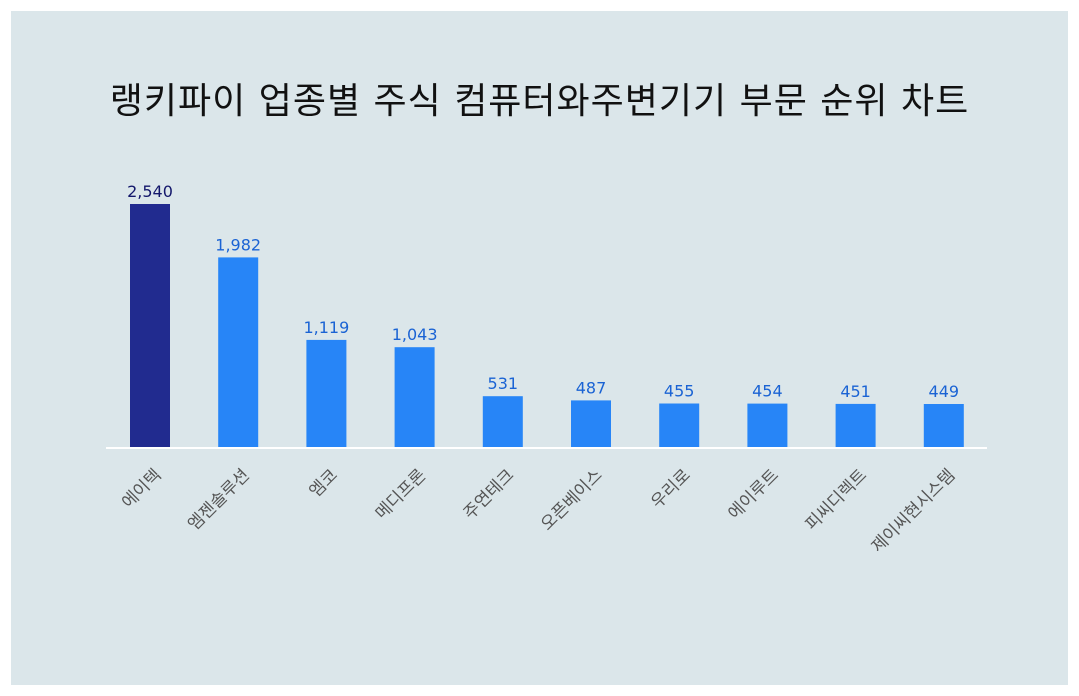 This screenshot has height=696, width=1079. What do you see at coordinates (767, 391) in the screenshot?
I see `value-label-8: 454` at bounding box center [767, 391].